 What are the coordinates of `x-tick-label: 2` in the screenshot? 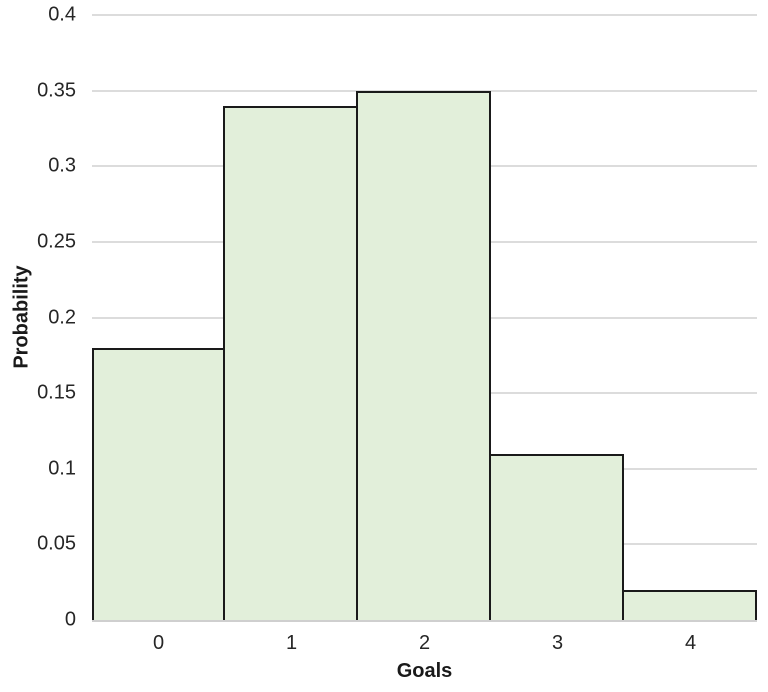 It's located at (424, 643).